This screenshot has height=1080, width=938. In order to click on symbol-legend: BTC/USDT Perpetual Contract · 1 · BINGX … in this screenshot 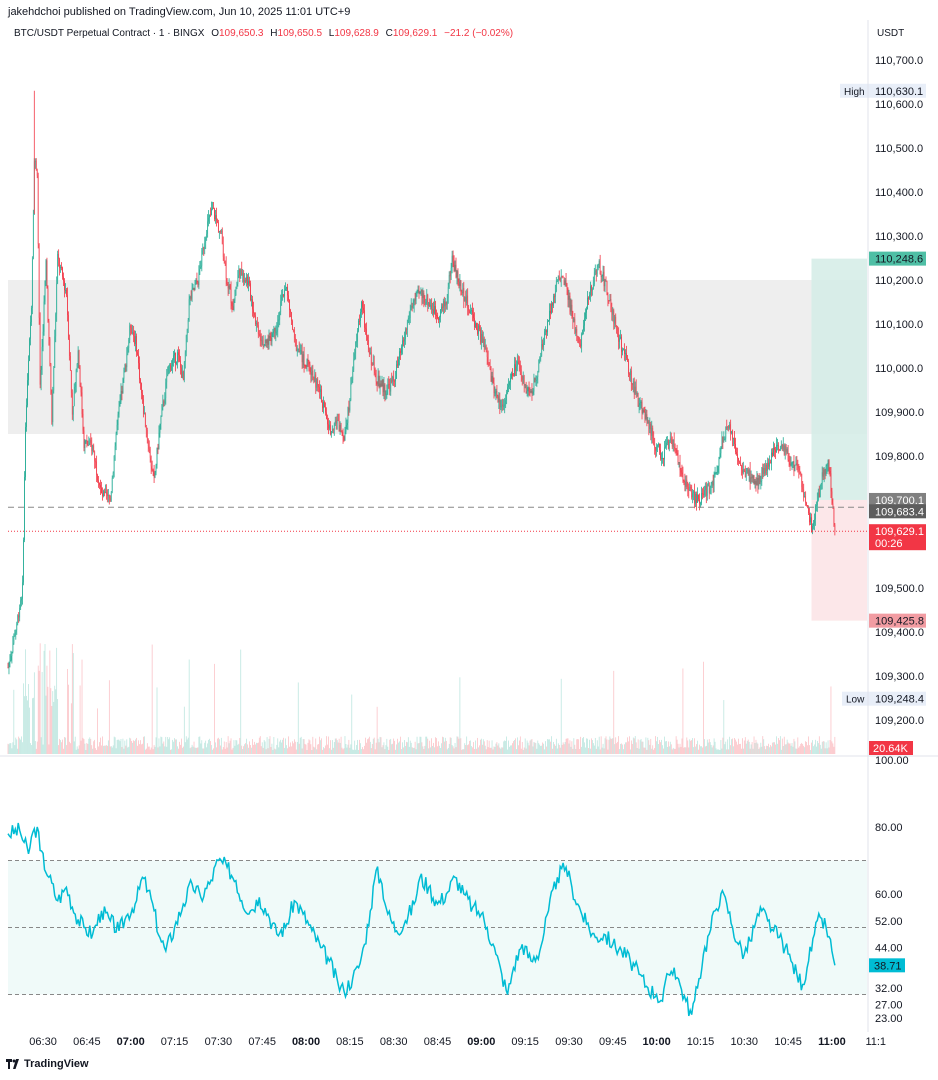, I will do `click(263, 33)`.